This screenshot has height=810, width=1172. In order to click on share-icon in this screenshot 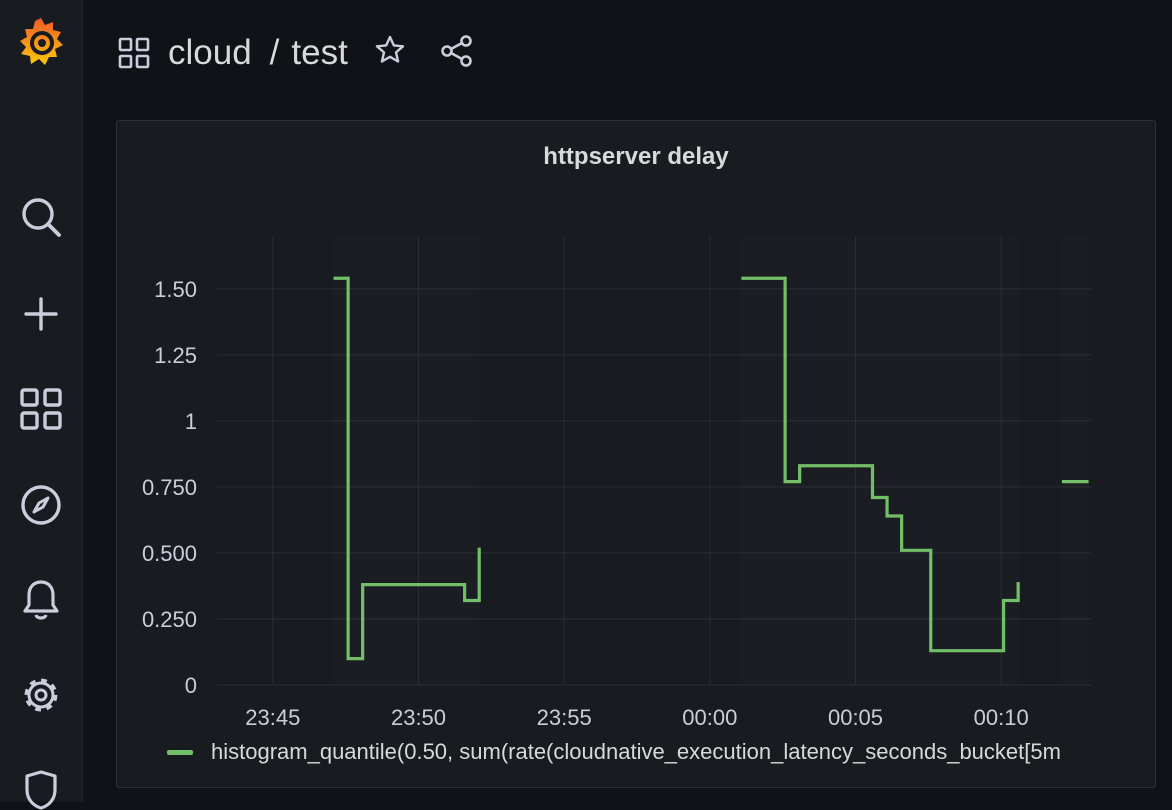, I will do `click(457, 53)`.